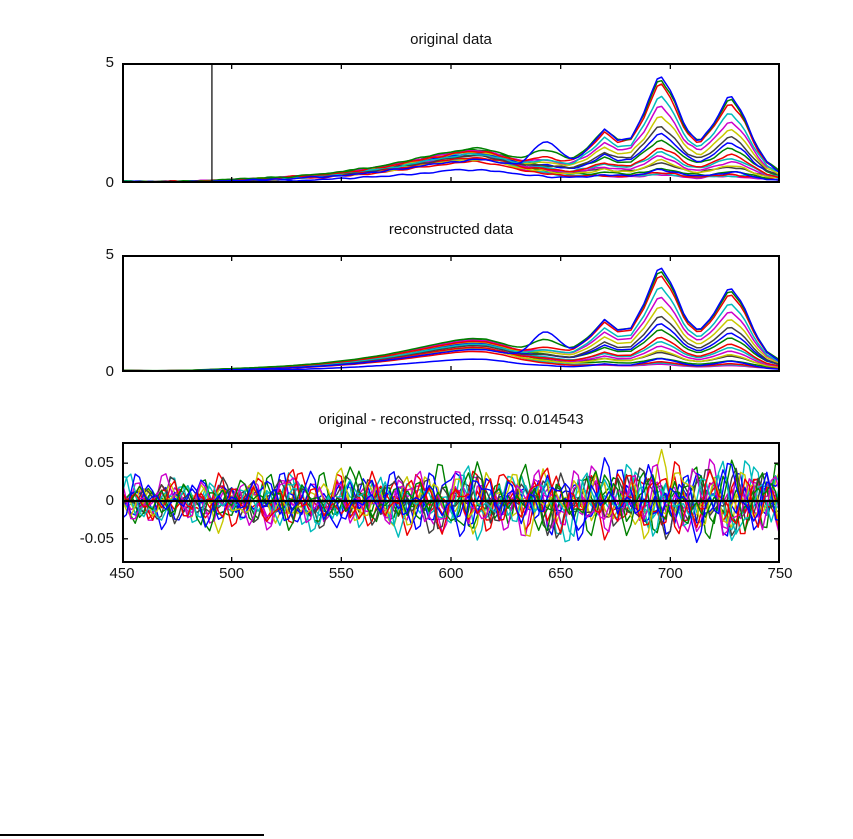 Image resolution: width=853 pixels, height=839 pixels. I want to click on plot3-ytick-label--0.05: -0.05, so click(96, 538).